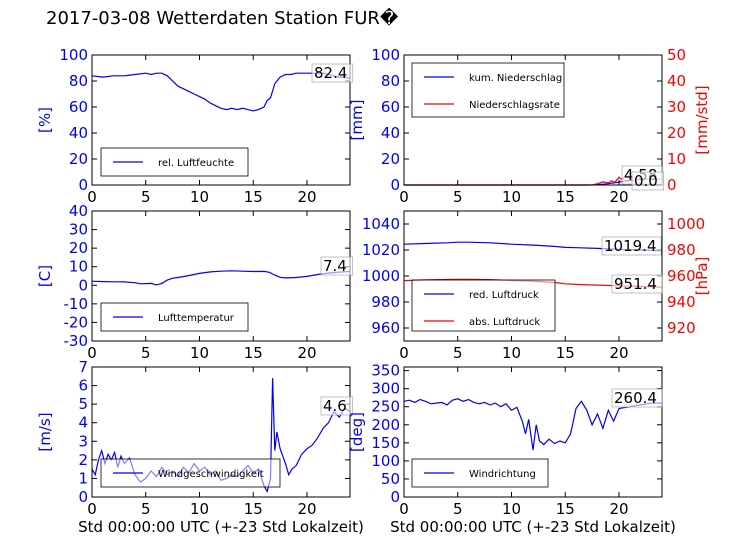 The width and height of the screenshot is (736, 552). Describe the element at coordinates (504, 322) in the screenshot. I see `legend-label: abs. Luftdruck` at that location.